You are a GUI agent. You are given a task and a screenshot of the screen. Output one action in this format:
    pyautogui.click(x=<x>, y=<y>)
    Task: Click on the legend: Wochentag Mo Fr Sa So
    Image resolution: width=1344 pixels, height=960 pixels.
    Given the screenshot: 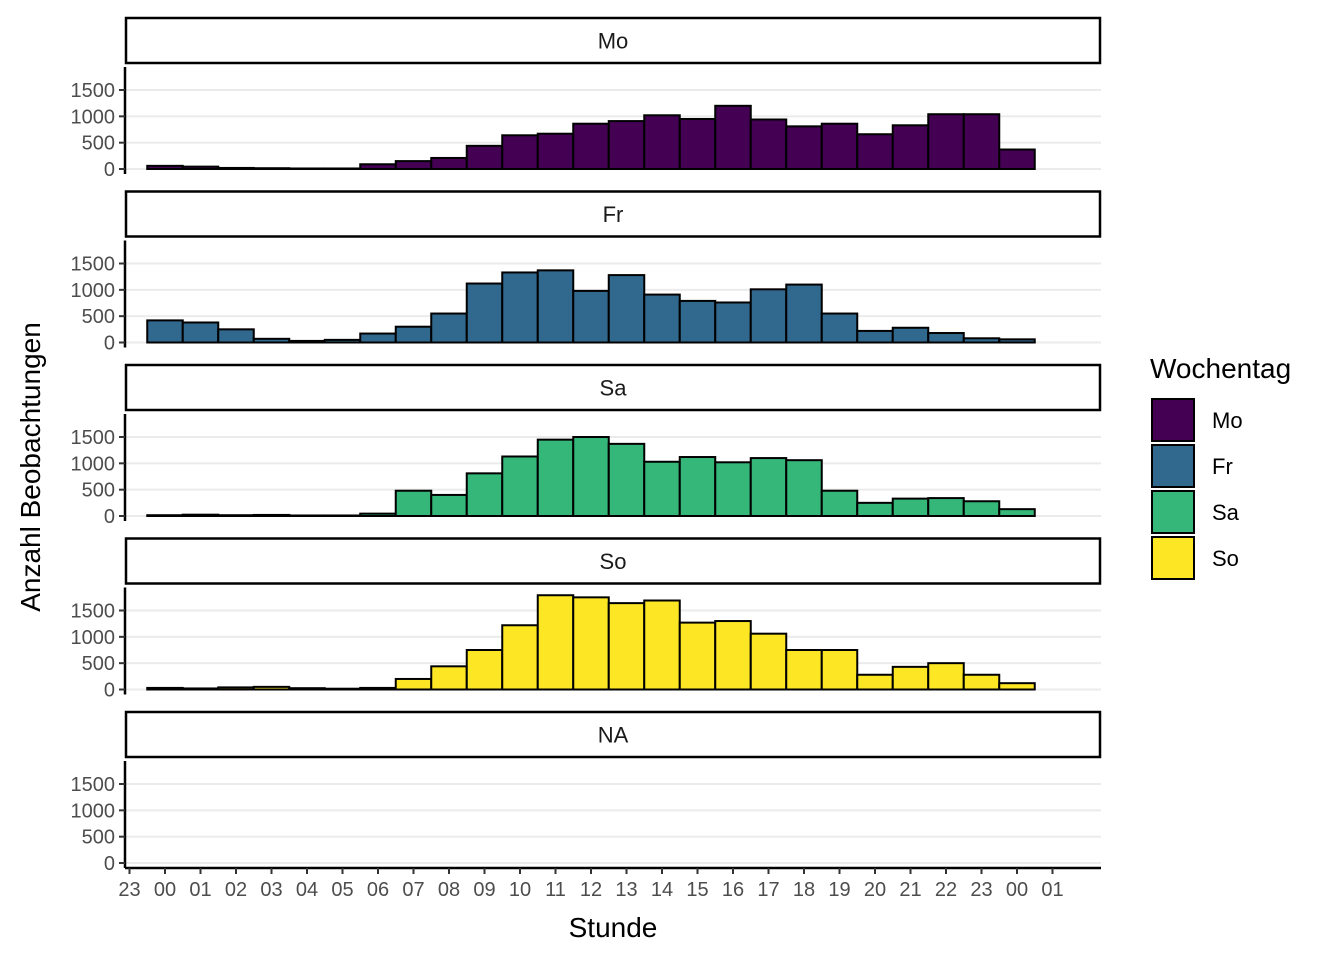 What is the action you would take?
    pyautogui.click(x=1220, y=466)
    